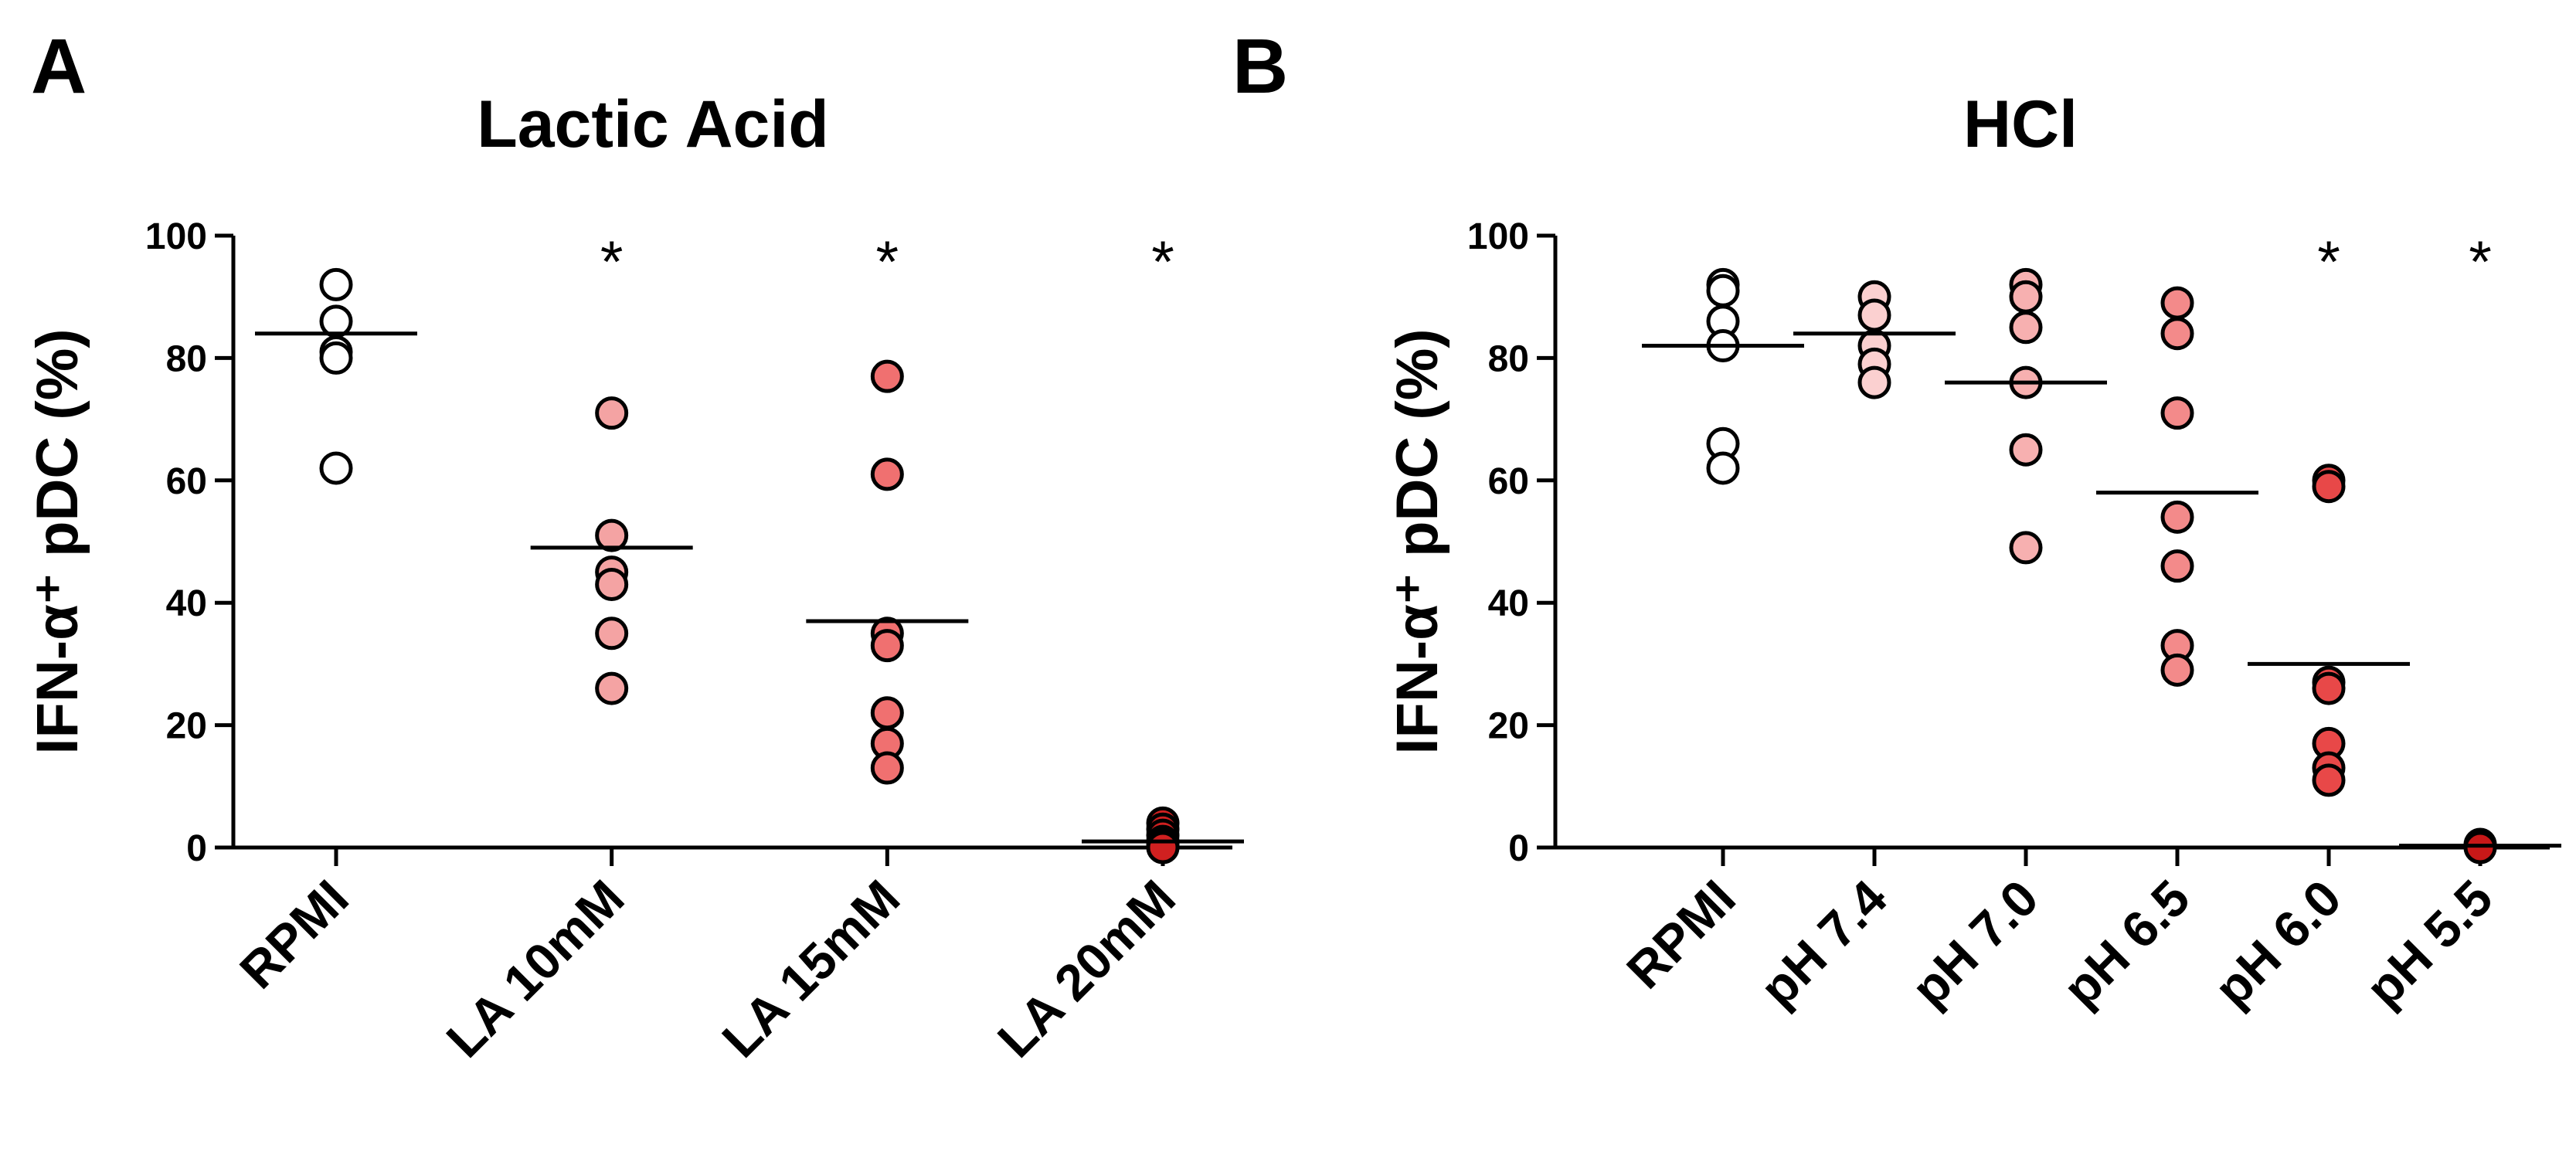  Describe the element at coordinates (2126, 943) in the screenshot. I see `x-tick-label: pH 6.5` at that location.